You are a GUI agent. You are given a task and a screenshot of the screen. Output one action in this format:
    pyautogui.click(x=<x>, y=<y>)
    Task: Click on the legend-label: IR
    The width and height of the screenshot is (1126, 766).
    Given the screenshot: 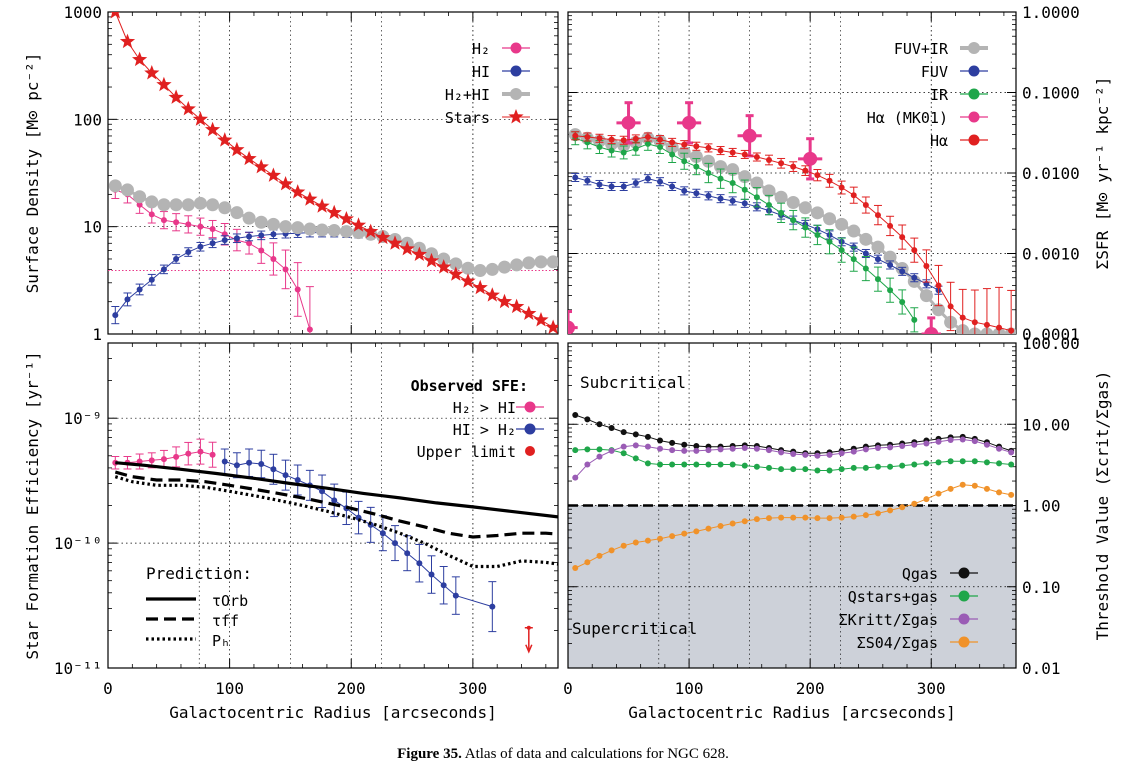 What is the action you would take?
    pyautogui.click(x=939, y=95)
    